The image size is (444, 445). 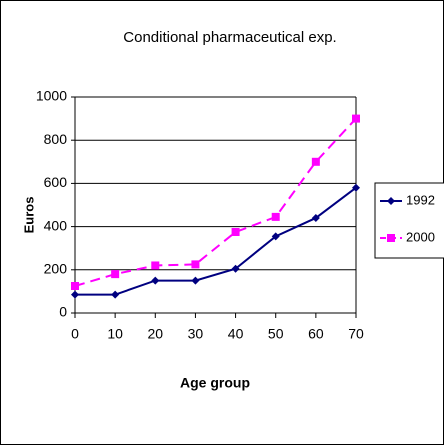 What do you see at coordinates (229, 37) in the screenshot?
I see `chart-title: Conditional pharmaceutical exp.` at bounding box center [229, 37].